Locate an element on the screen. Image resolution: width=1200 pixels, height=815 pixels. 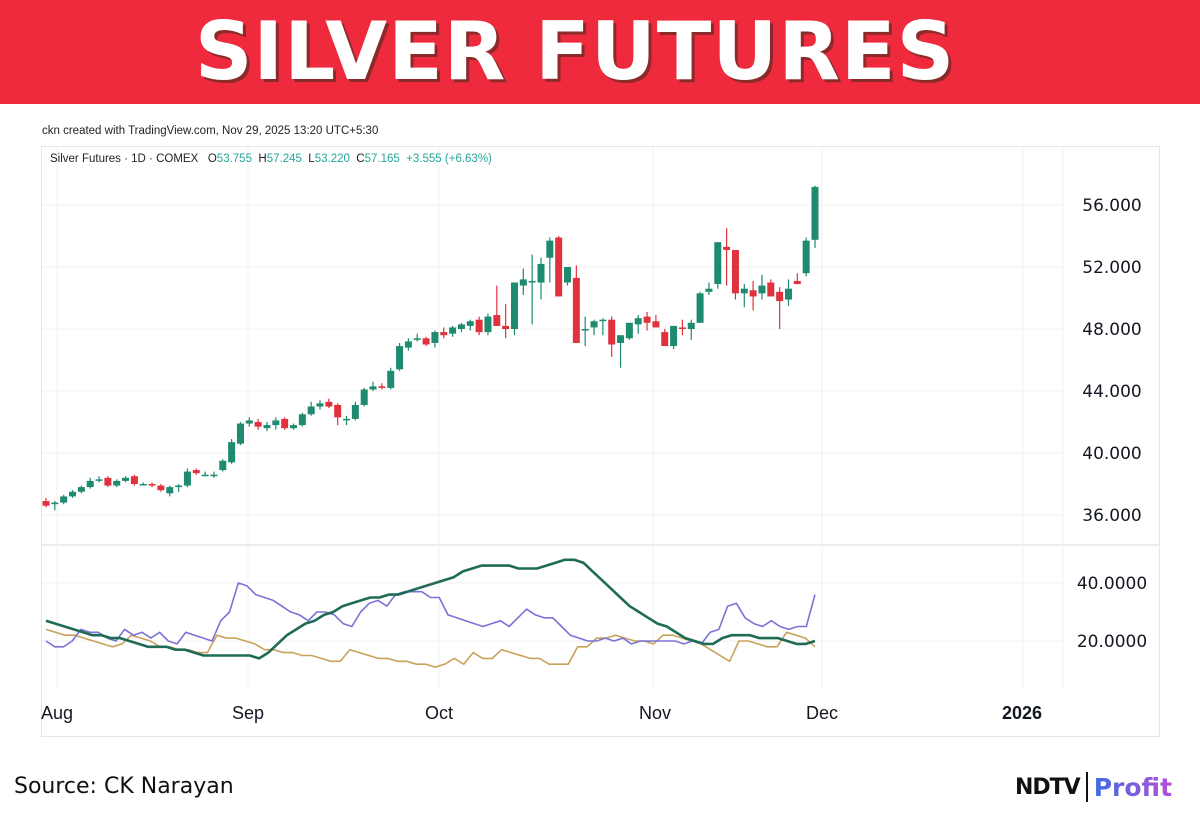
logo-profit: Profit is located at coordinates (1133, 787).